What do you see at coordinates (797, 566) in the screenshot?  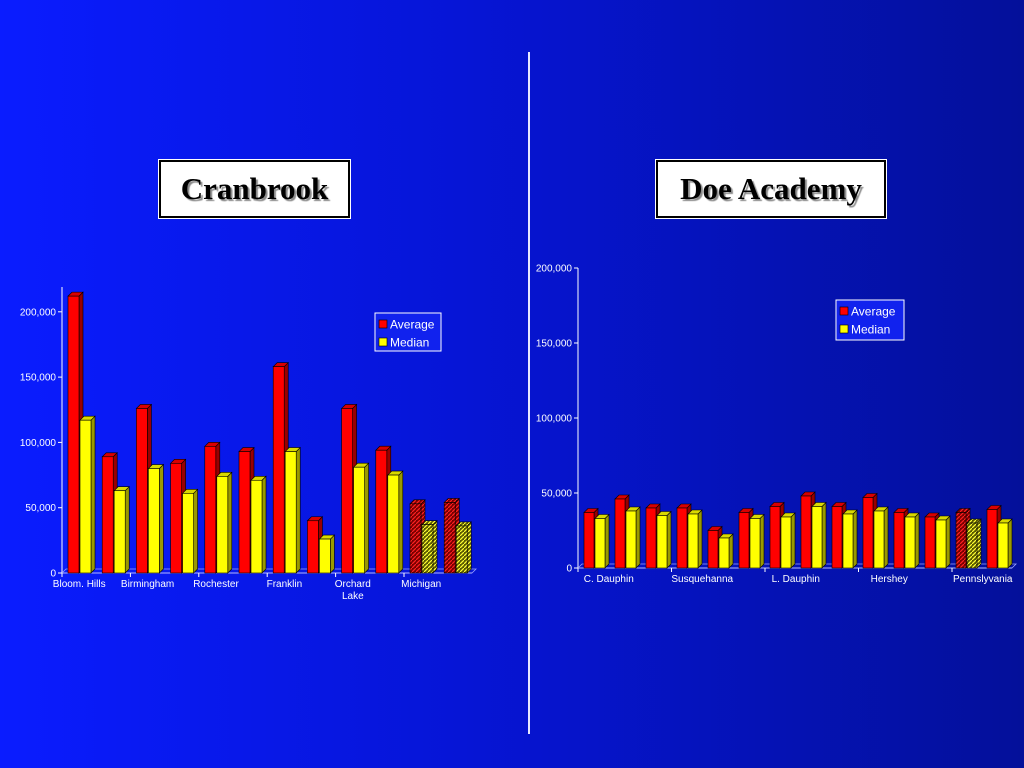 I see `chart-floor` at bounding box center [797, 566].